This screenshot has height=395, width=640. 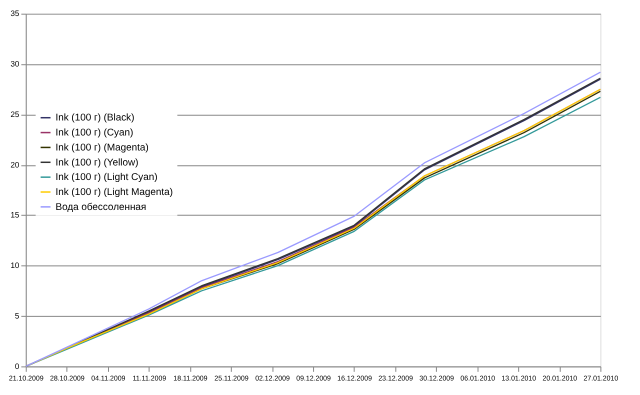 What do you see at coordinates (15, 13) in the screenshot?
I see `y-tick-label: 35` at bounding box center [15, 13].